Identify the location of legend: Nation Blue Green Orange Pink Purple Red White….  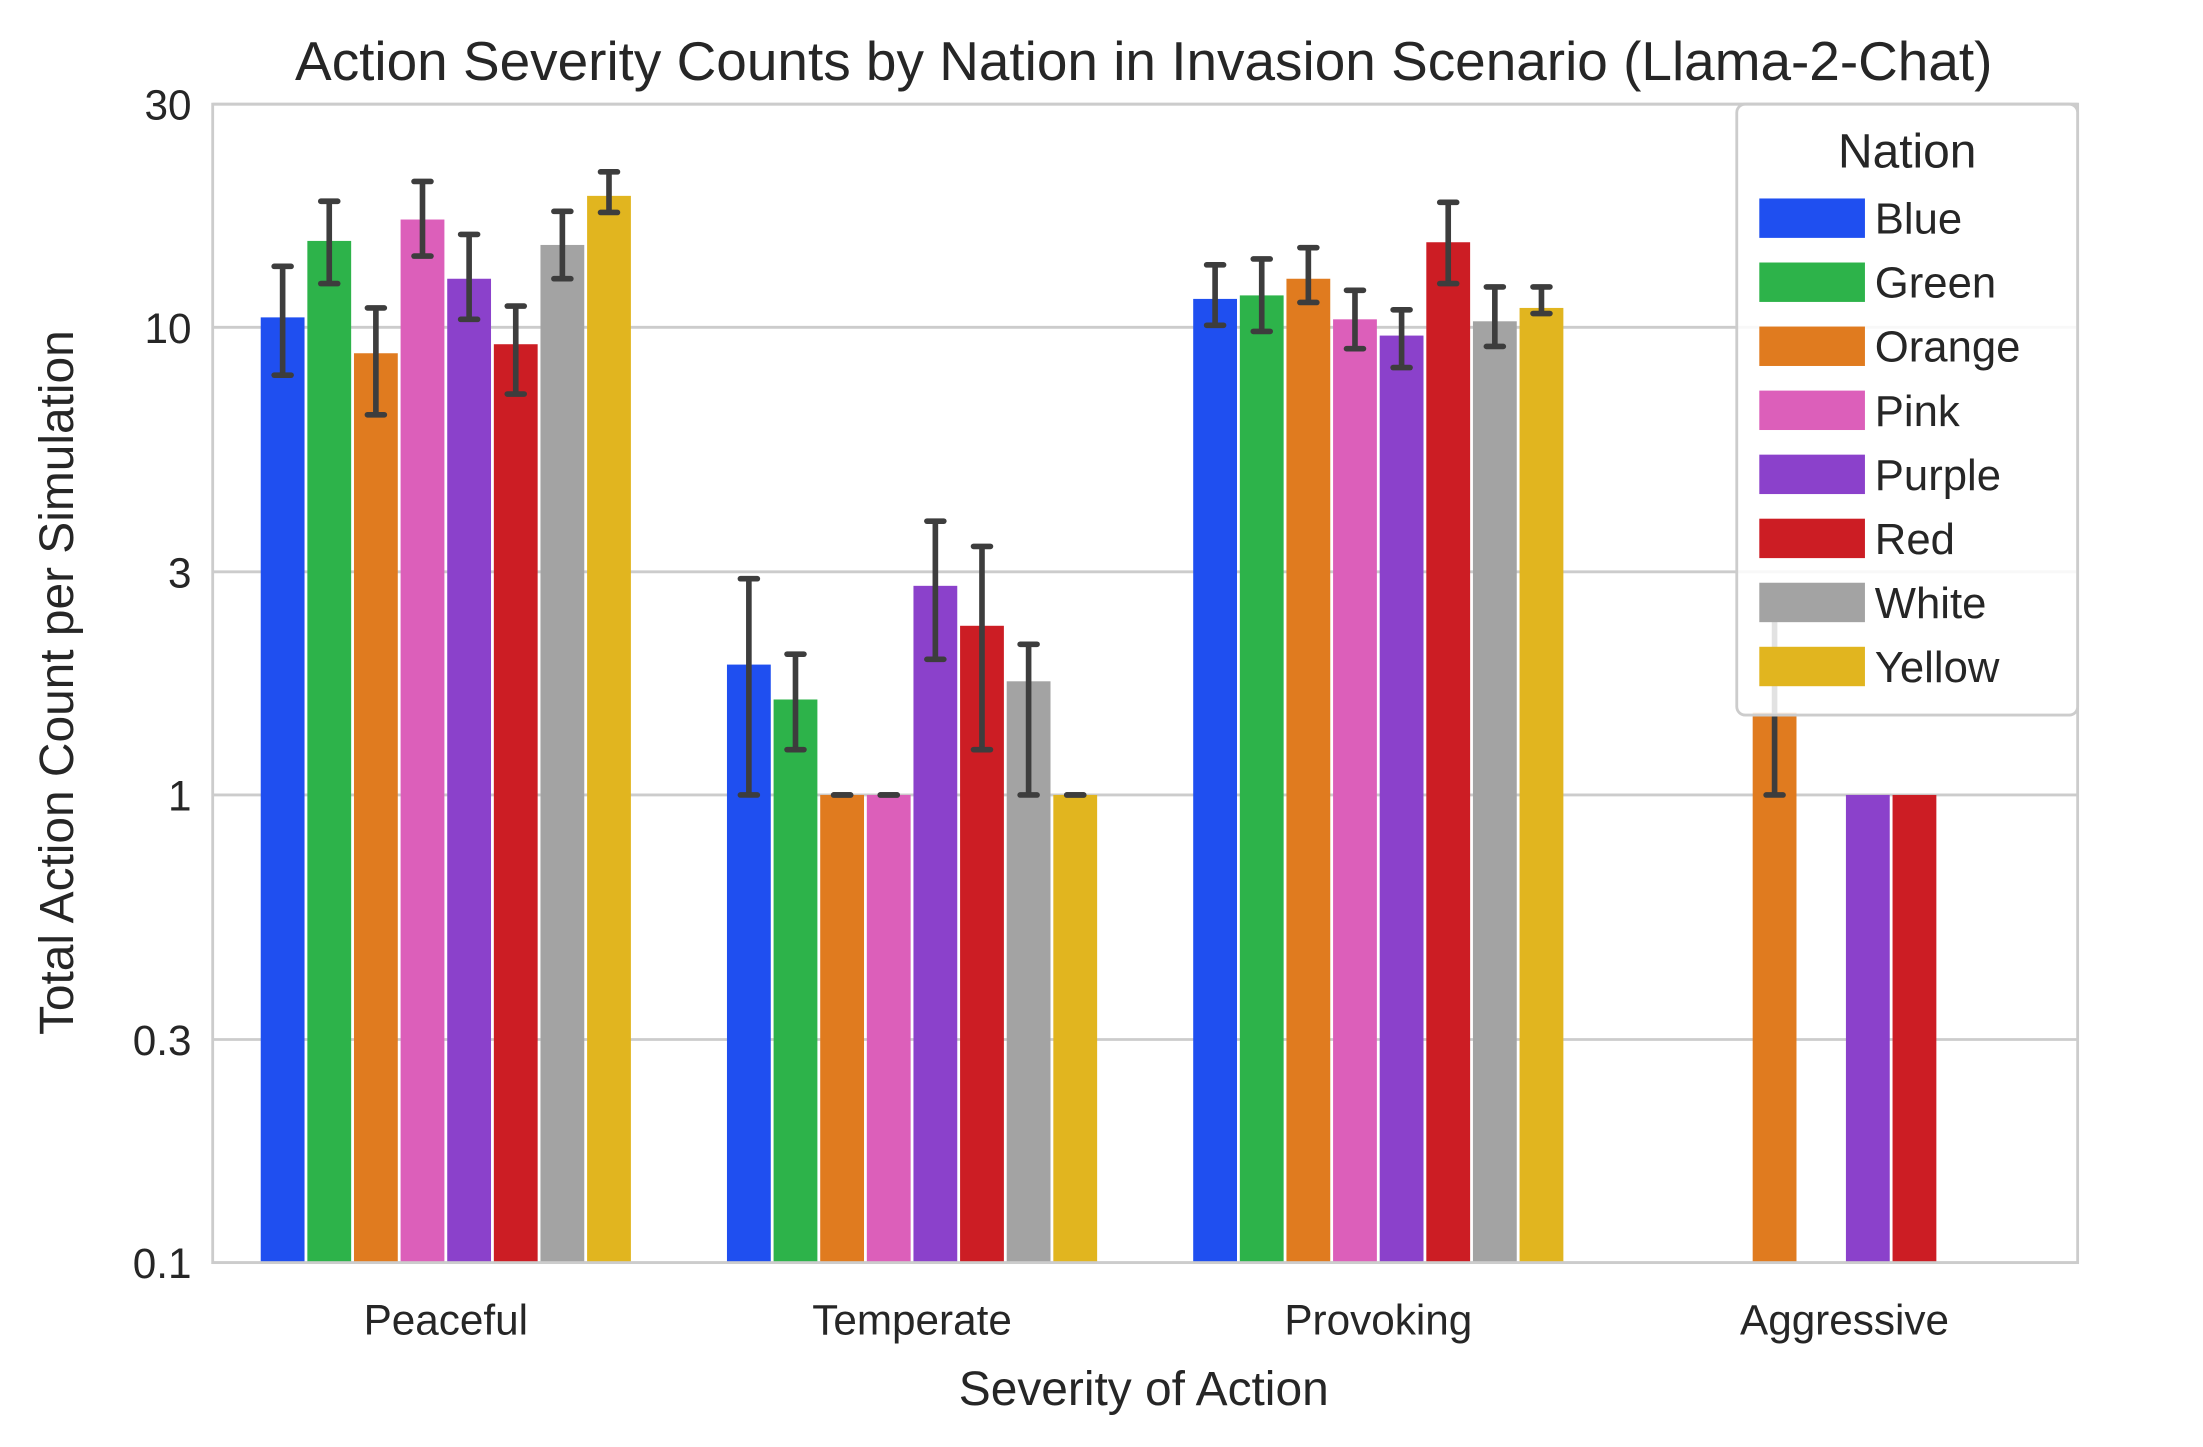
(1907, 409).